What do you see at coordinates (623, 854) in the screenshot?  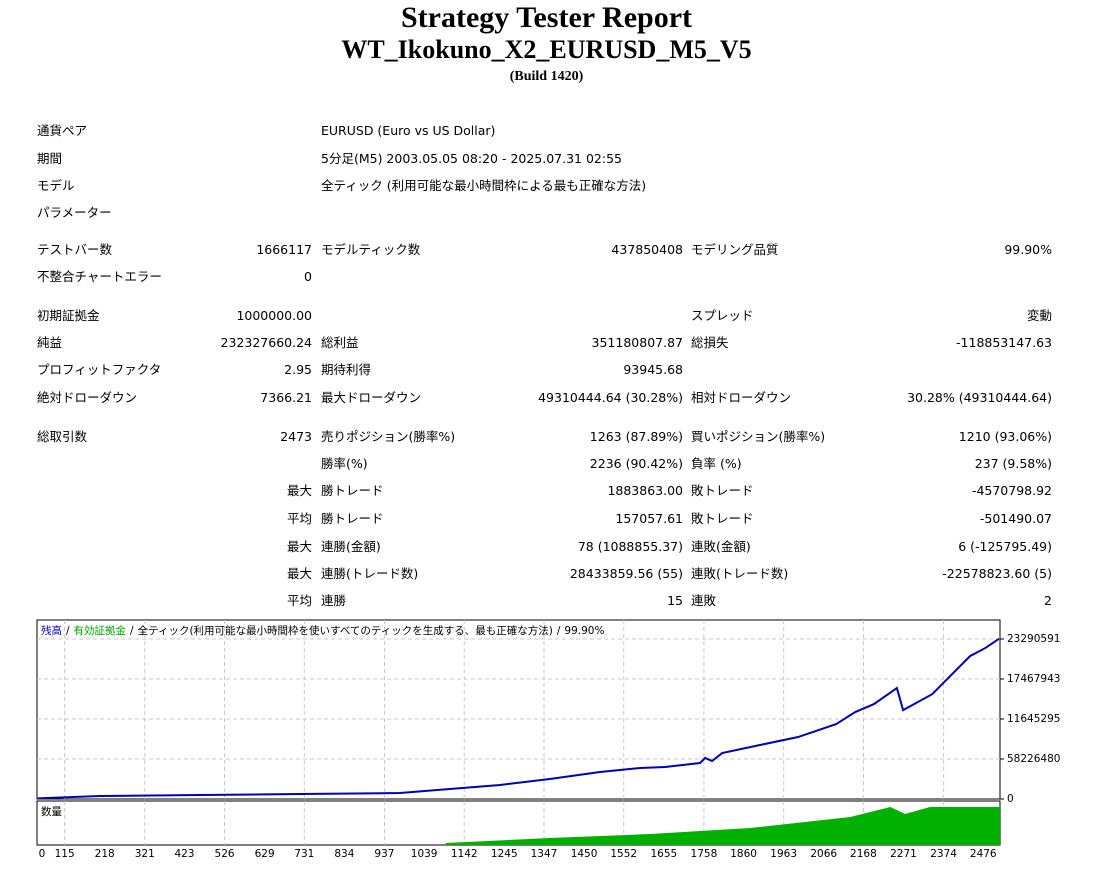 I see `x-tick-label: 1552` at bounding box center [623, 854].